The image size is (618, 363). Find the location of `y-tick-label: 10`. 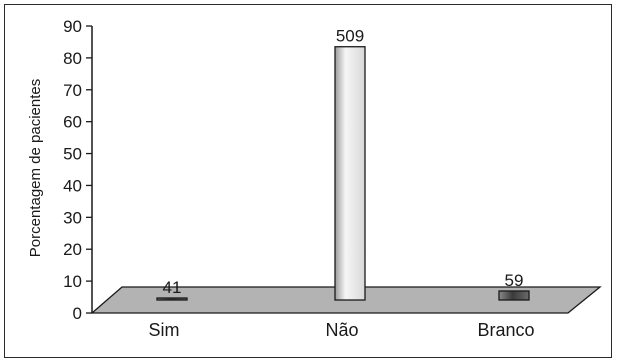

y-tick-label: 10 is located at coordinates (72, 281).